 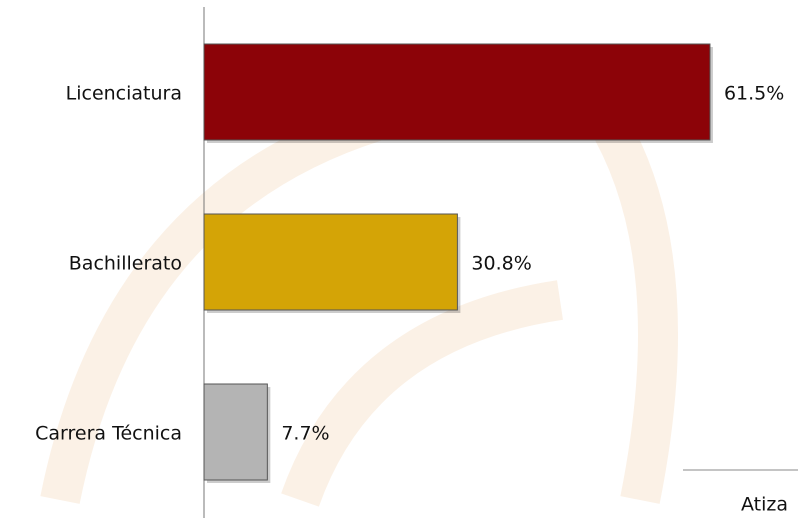 I want to click on annotation: Atiza, so click(x=764, y=505).